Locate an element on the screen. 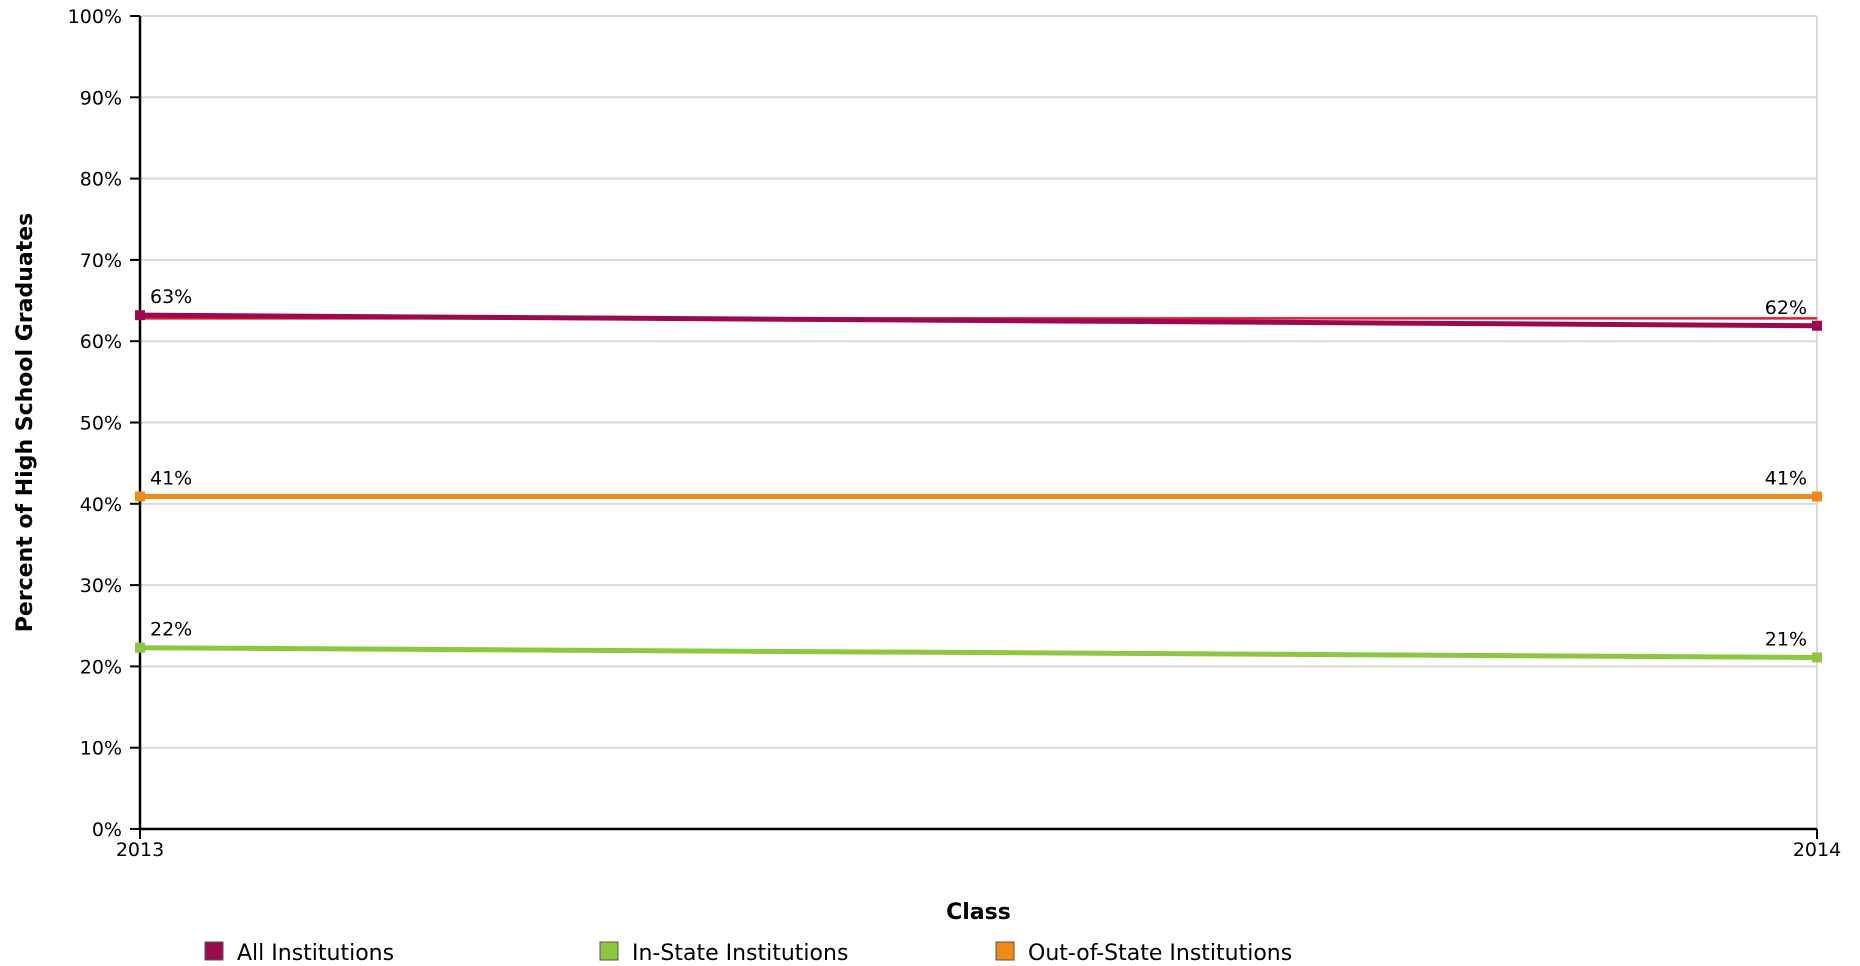  y-tick-label: 70% is located at coordinates (101, 261).